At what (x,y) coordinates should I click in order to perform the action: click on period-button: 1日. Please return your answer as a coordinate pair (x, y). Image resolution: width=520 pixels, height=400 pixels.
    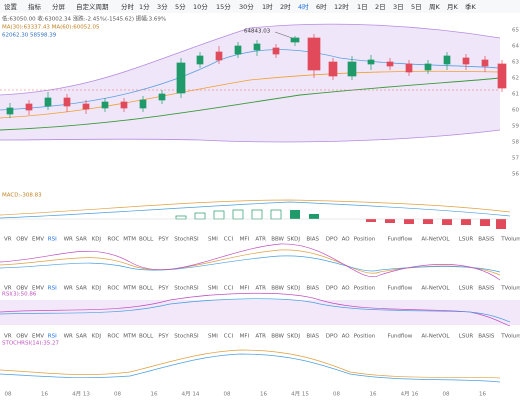
    Looking at the image, I should click on (362, 7).